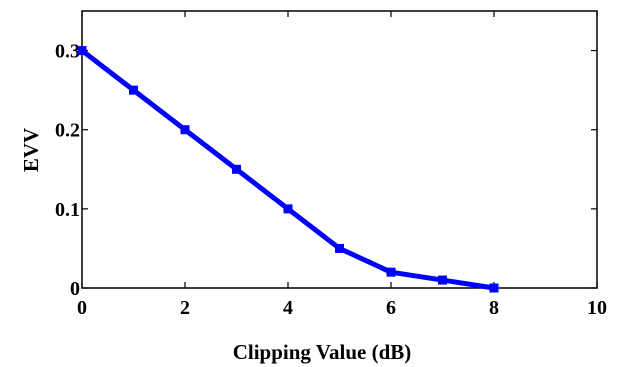  Describe the element at coordinates (67, 131) in the screenshot. I see `y-tick-label: 0.2` at that location.